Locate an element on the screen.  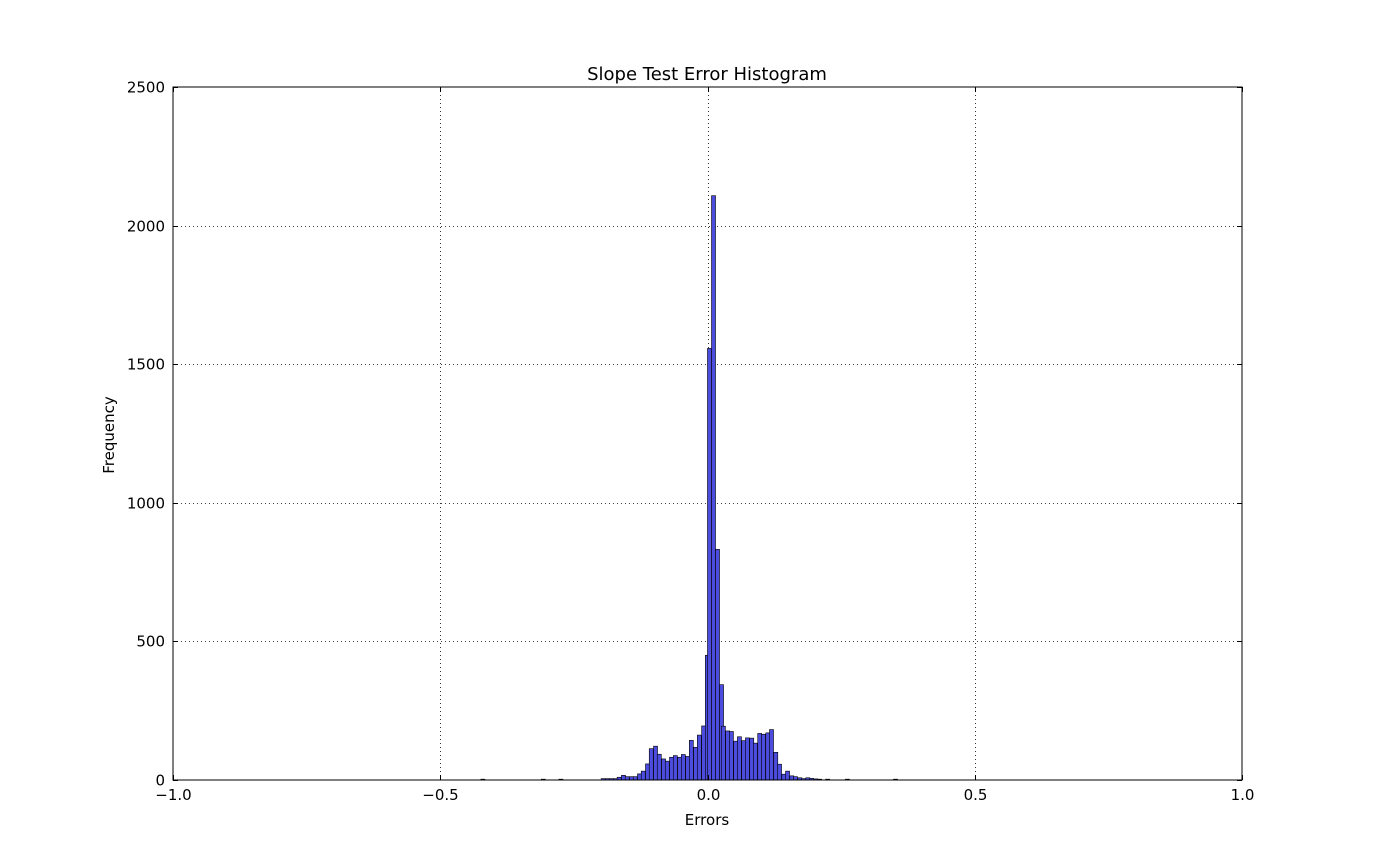
x-tick-label: 0.5 is located at coordinates (976, 795).